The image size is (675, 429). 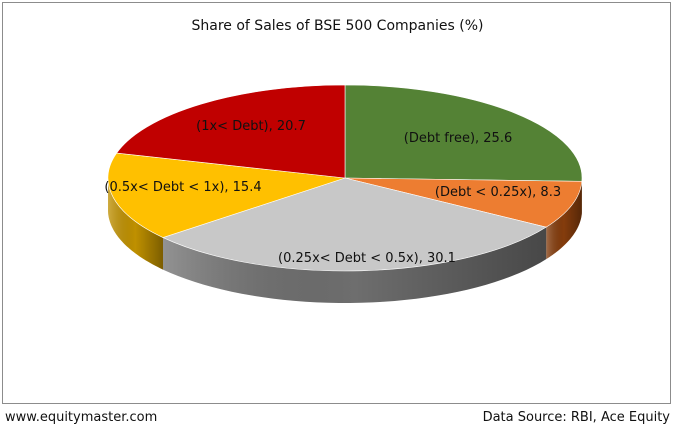 I want to click on pie-slice-0-5x-debt-1x, so click(x=226, y=195).